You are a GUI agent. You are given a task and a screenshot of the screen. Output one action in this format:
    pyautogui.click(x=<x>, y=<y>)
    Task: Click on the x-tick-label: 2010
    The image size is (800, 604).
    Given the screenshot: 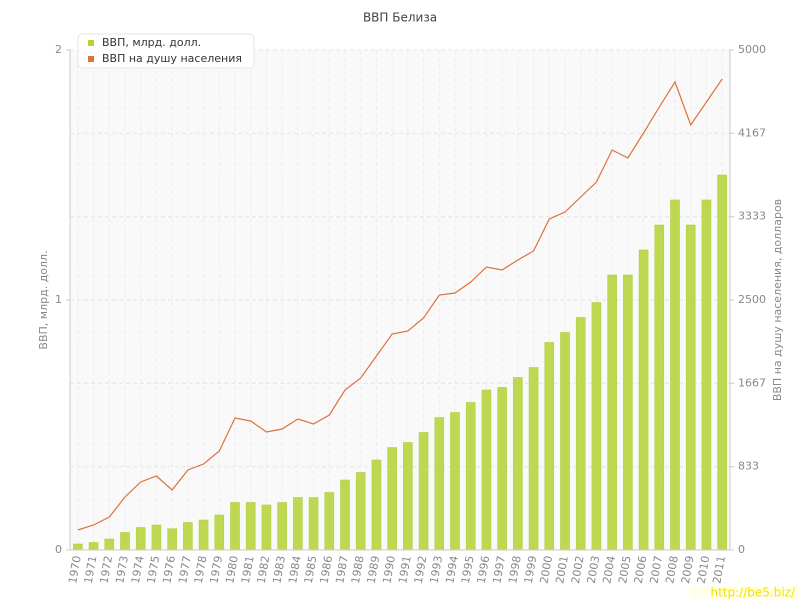 What is the action you would take?
    pyautogui.click(x=704, y=570)
    